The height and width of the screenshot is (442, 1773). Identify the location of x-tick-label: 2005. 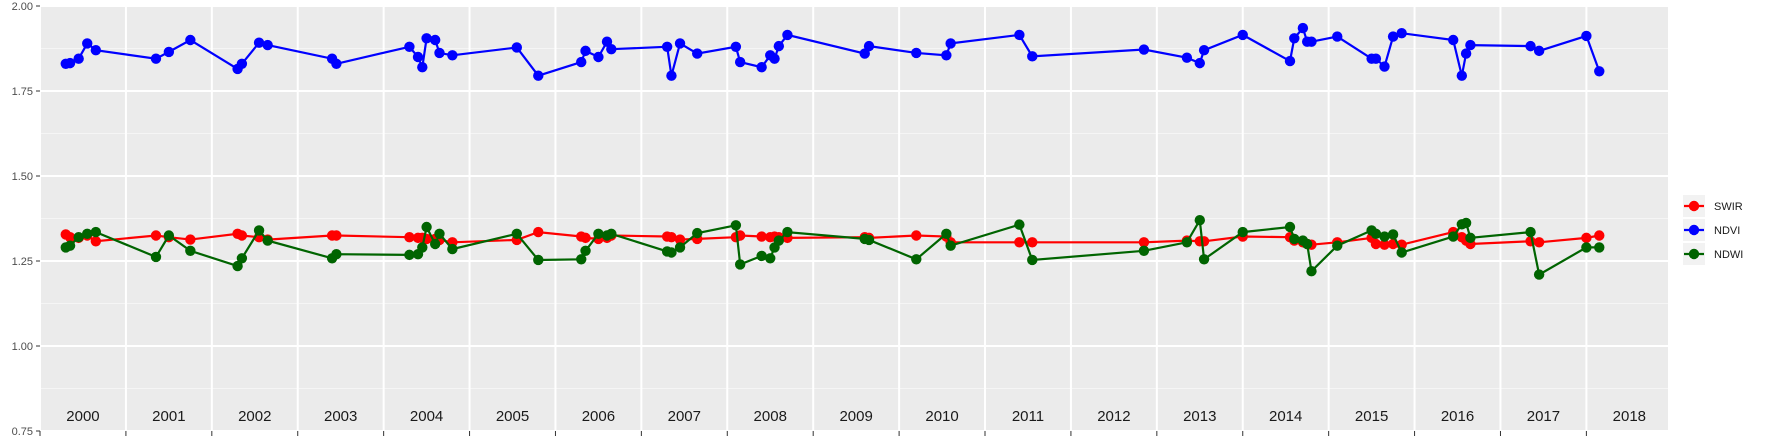
(512, 416).